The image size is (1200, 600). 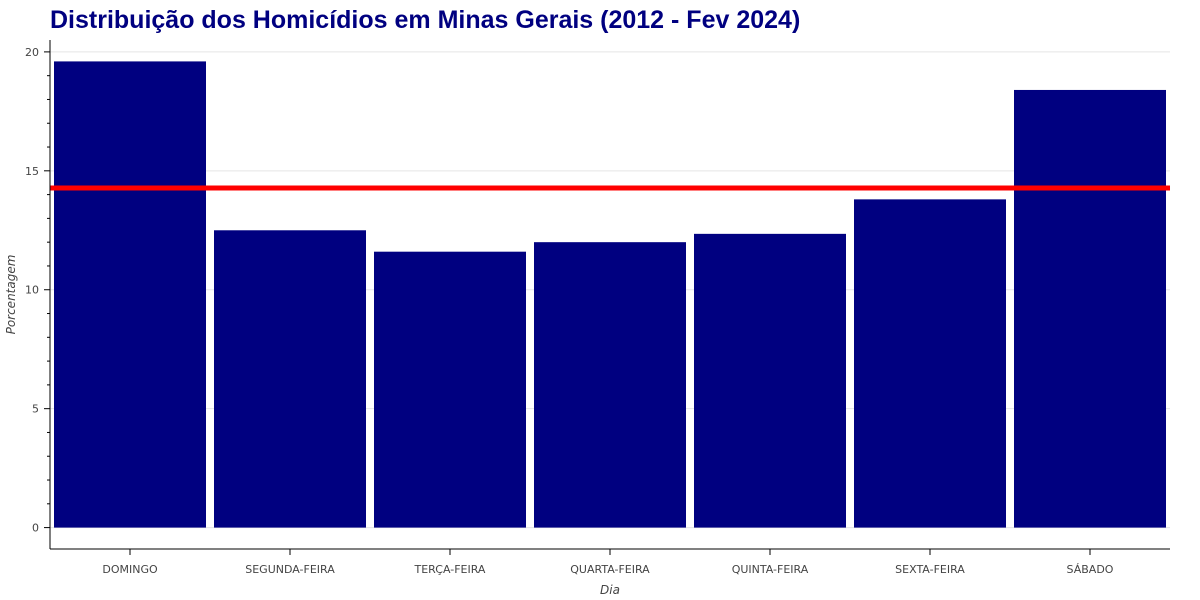 I want to click on x-tick-label: SEXTA-FEIRA, so click(x=930, y=569).